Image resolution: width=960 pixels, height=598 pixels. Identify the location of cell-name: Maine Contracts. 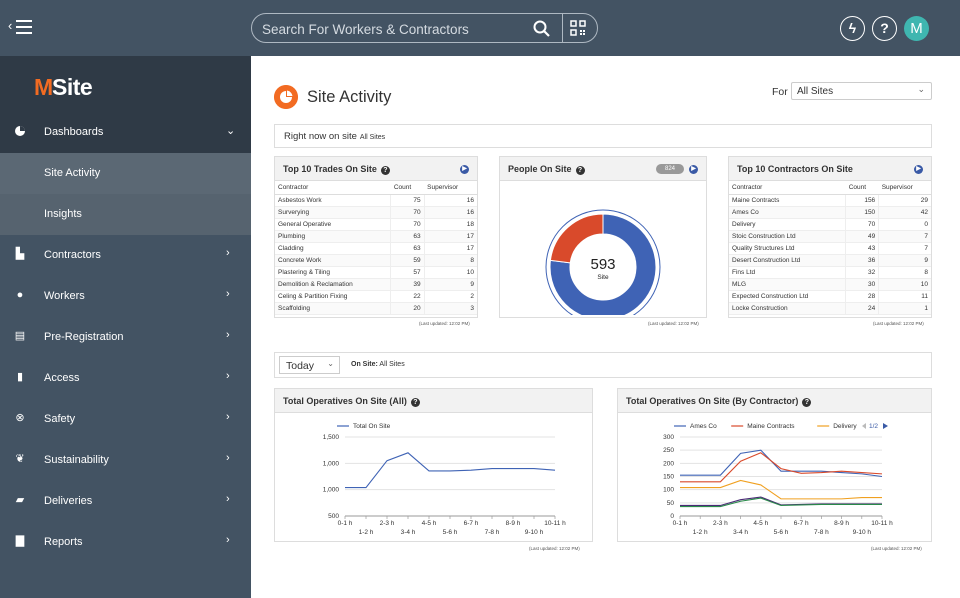
(787, 200).